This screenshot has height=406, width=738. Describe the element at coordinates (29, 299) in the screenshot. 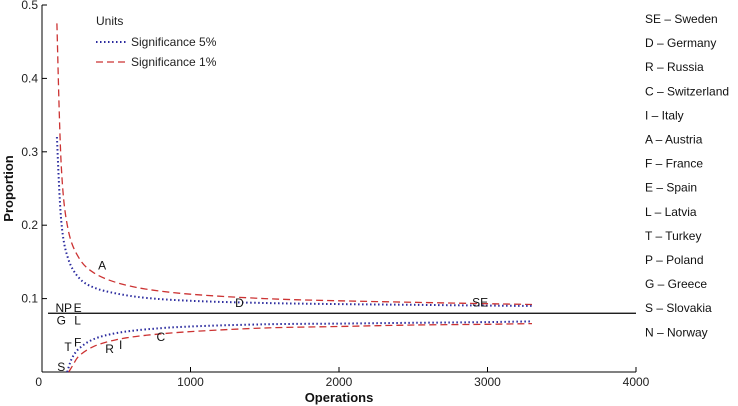

I see `y-tick-label: 0.1` at that location.